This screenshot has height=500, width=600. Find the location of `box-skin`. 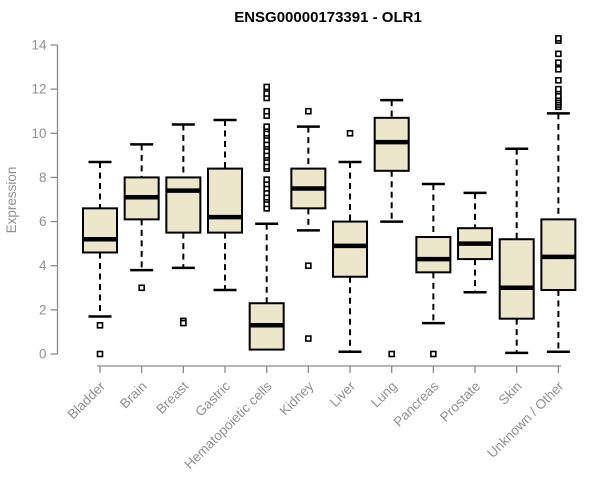

box-skin is located at coordinates (516, 251).